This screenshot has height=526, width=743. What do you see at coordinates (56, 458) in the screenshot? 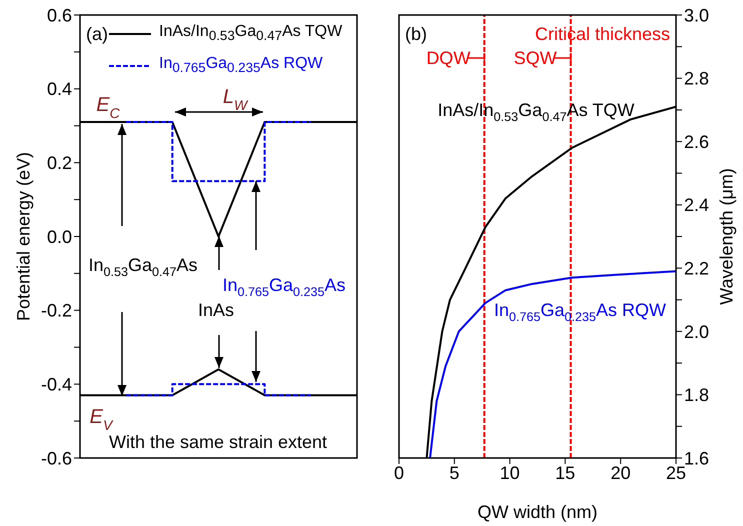
I see `y-tick-label: -0.6` at bounding box center [56, 458].